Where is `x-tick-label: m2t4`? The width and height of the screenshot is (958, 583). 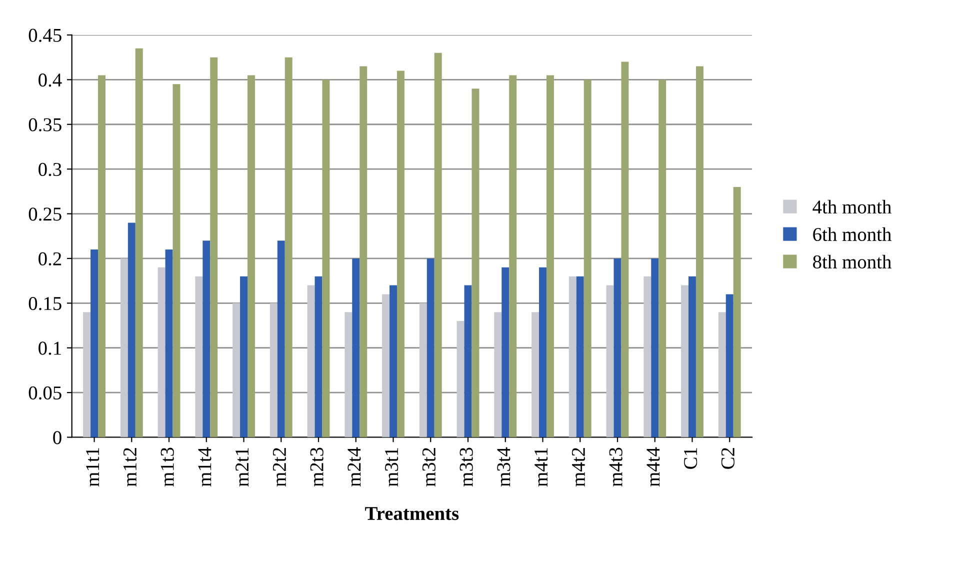
x-tick-label: m2t4 is located at coordinates (354, 467).